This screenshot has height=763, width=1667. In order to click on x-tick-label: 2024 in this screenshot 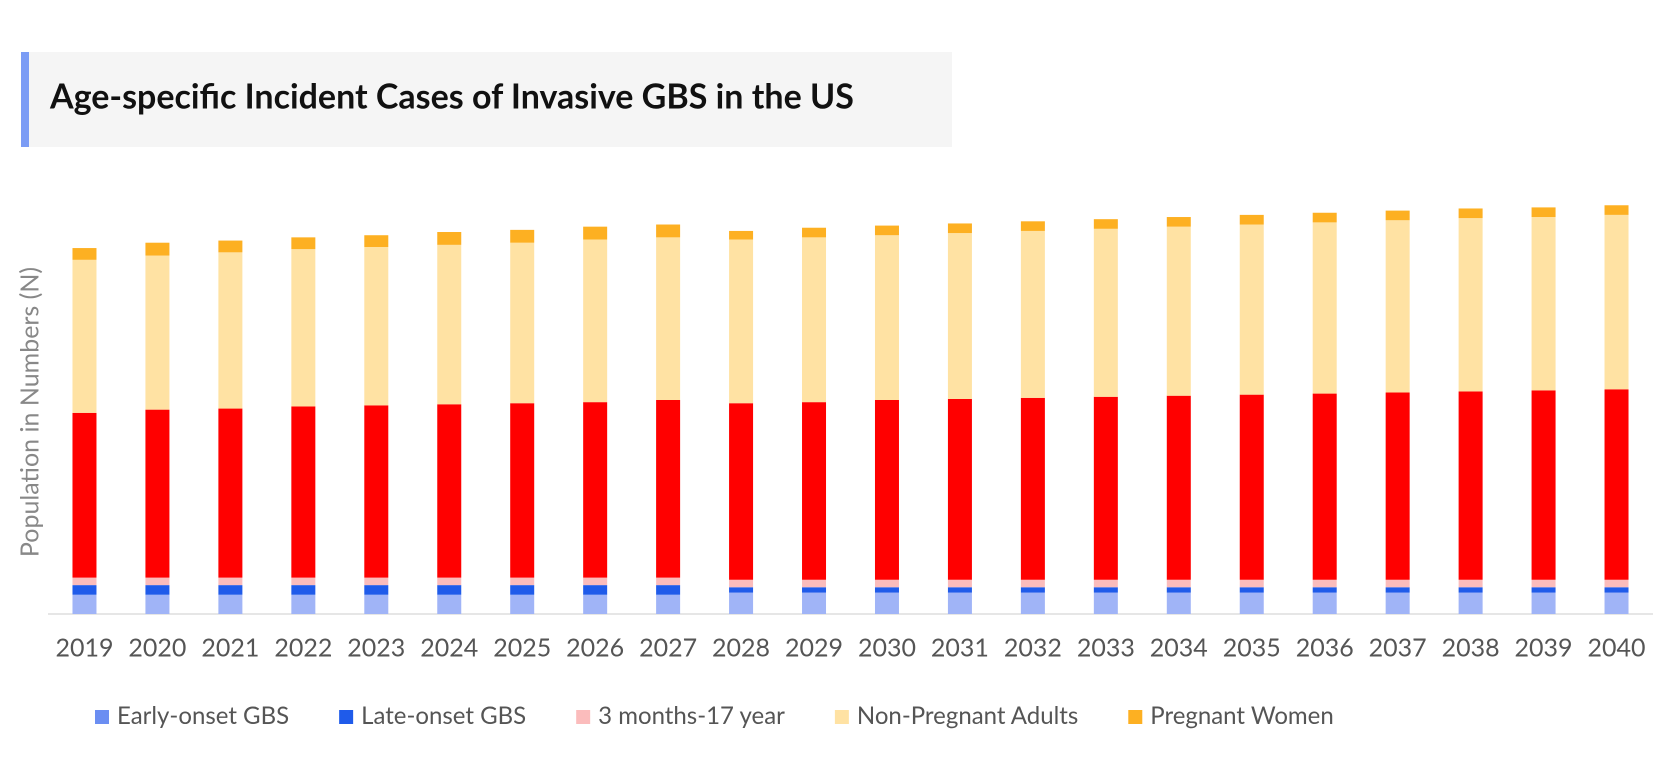, I will do `click(449, 647)`.